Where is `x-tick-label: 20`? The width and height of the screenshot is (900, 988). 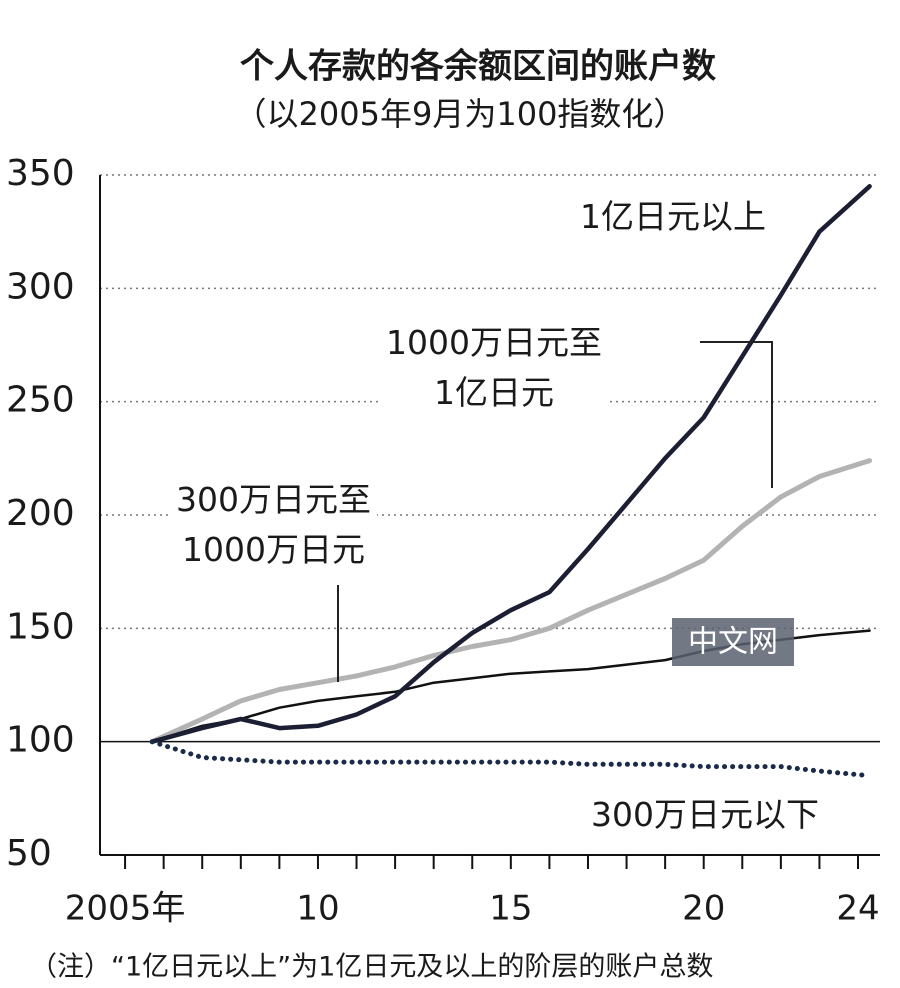
x-tick-label: 20 is located at coordinates (703, 909).